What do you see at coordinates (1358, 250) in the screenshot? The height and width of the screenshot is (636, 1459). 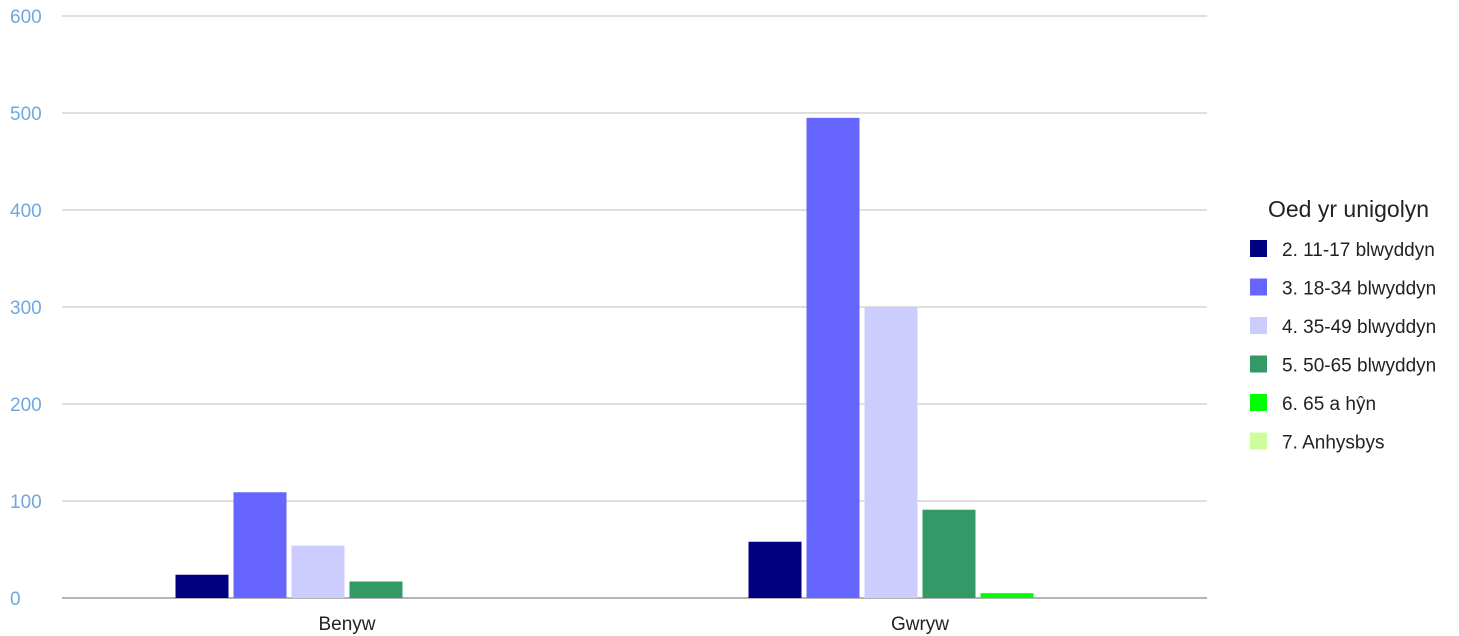 I see `legend-label: 2. 11-17 blwyddyn` at bounding box center [1358, 250].